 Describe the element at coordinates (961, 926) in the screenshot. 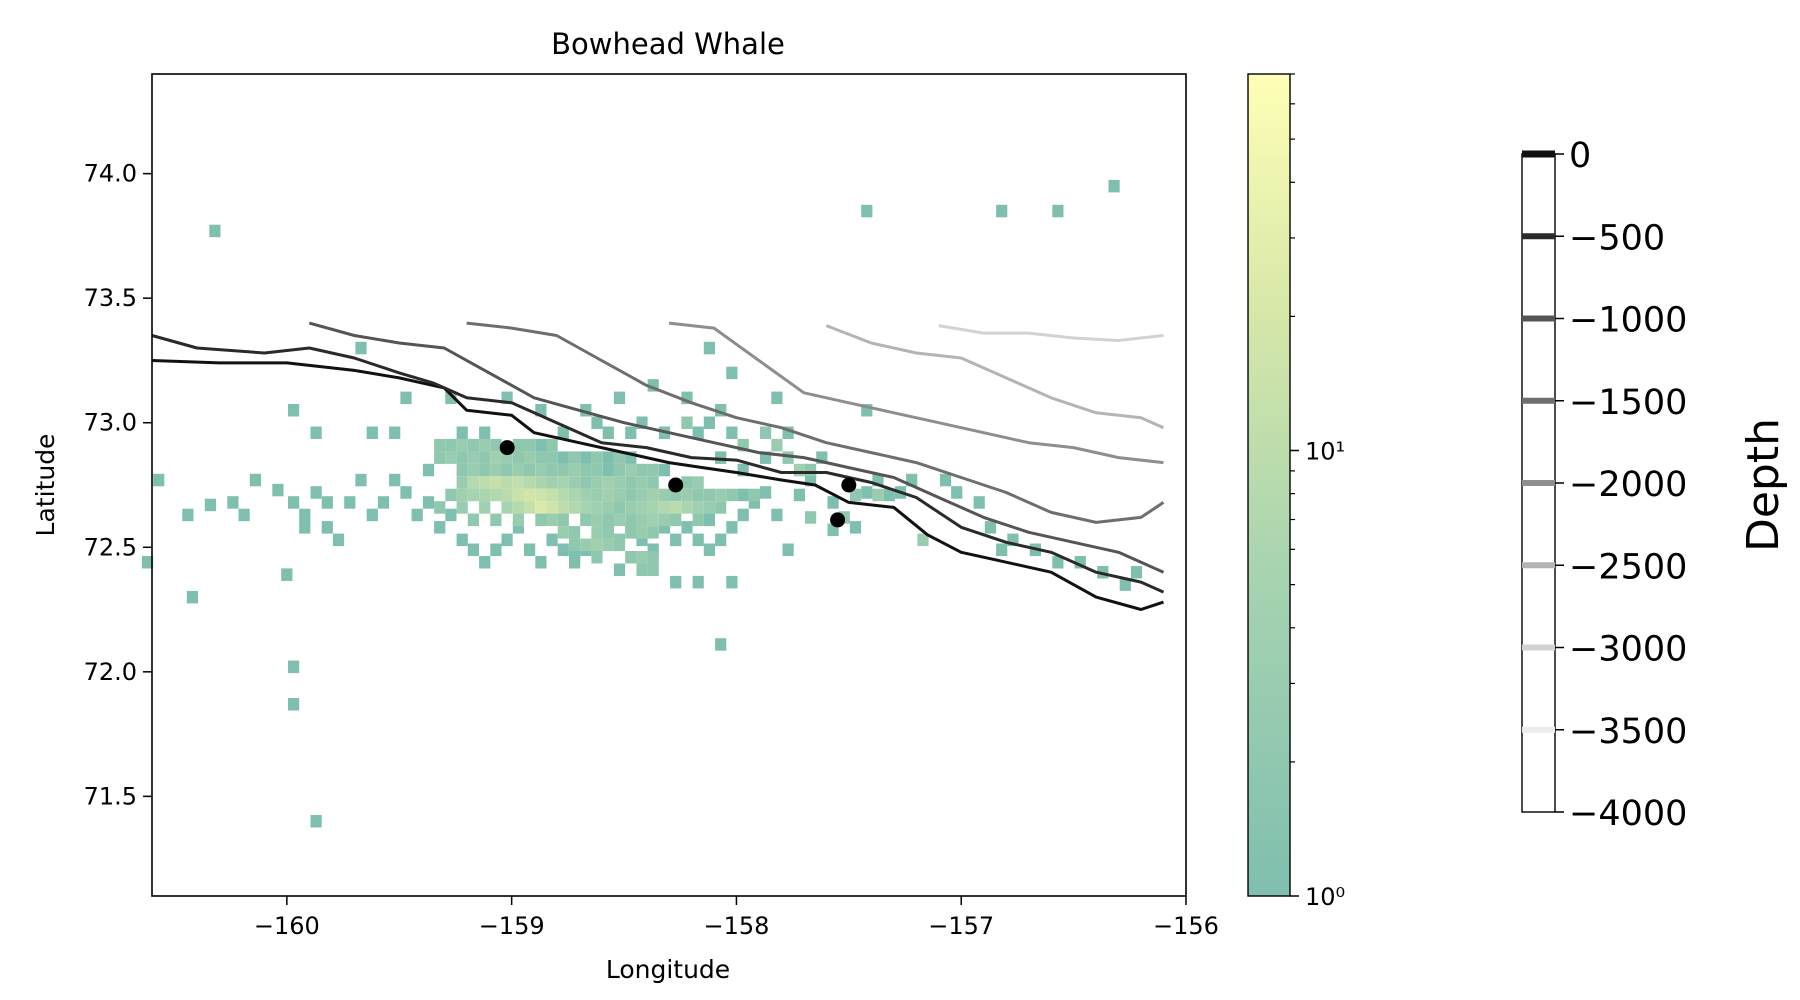

I see `x-tick-label: −157` at that location.